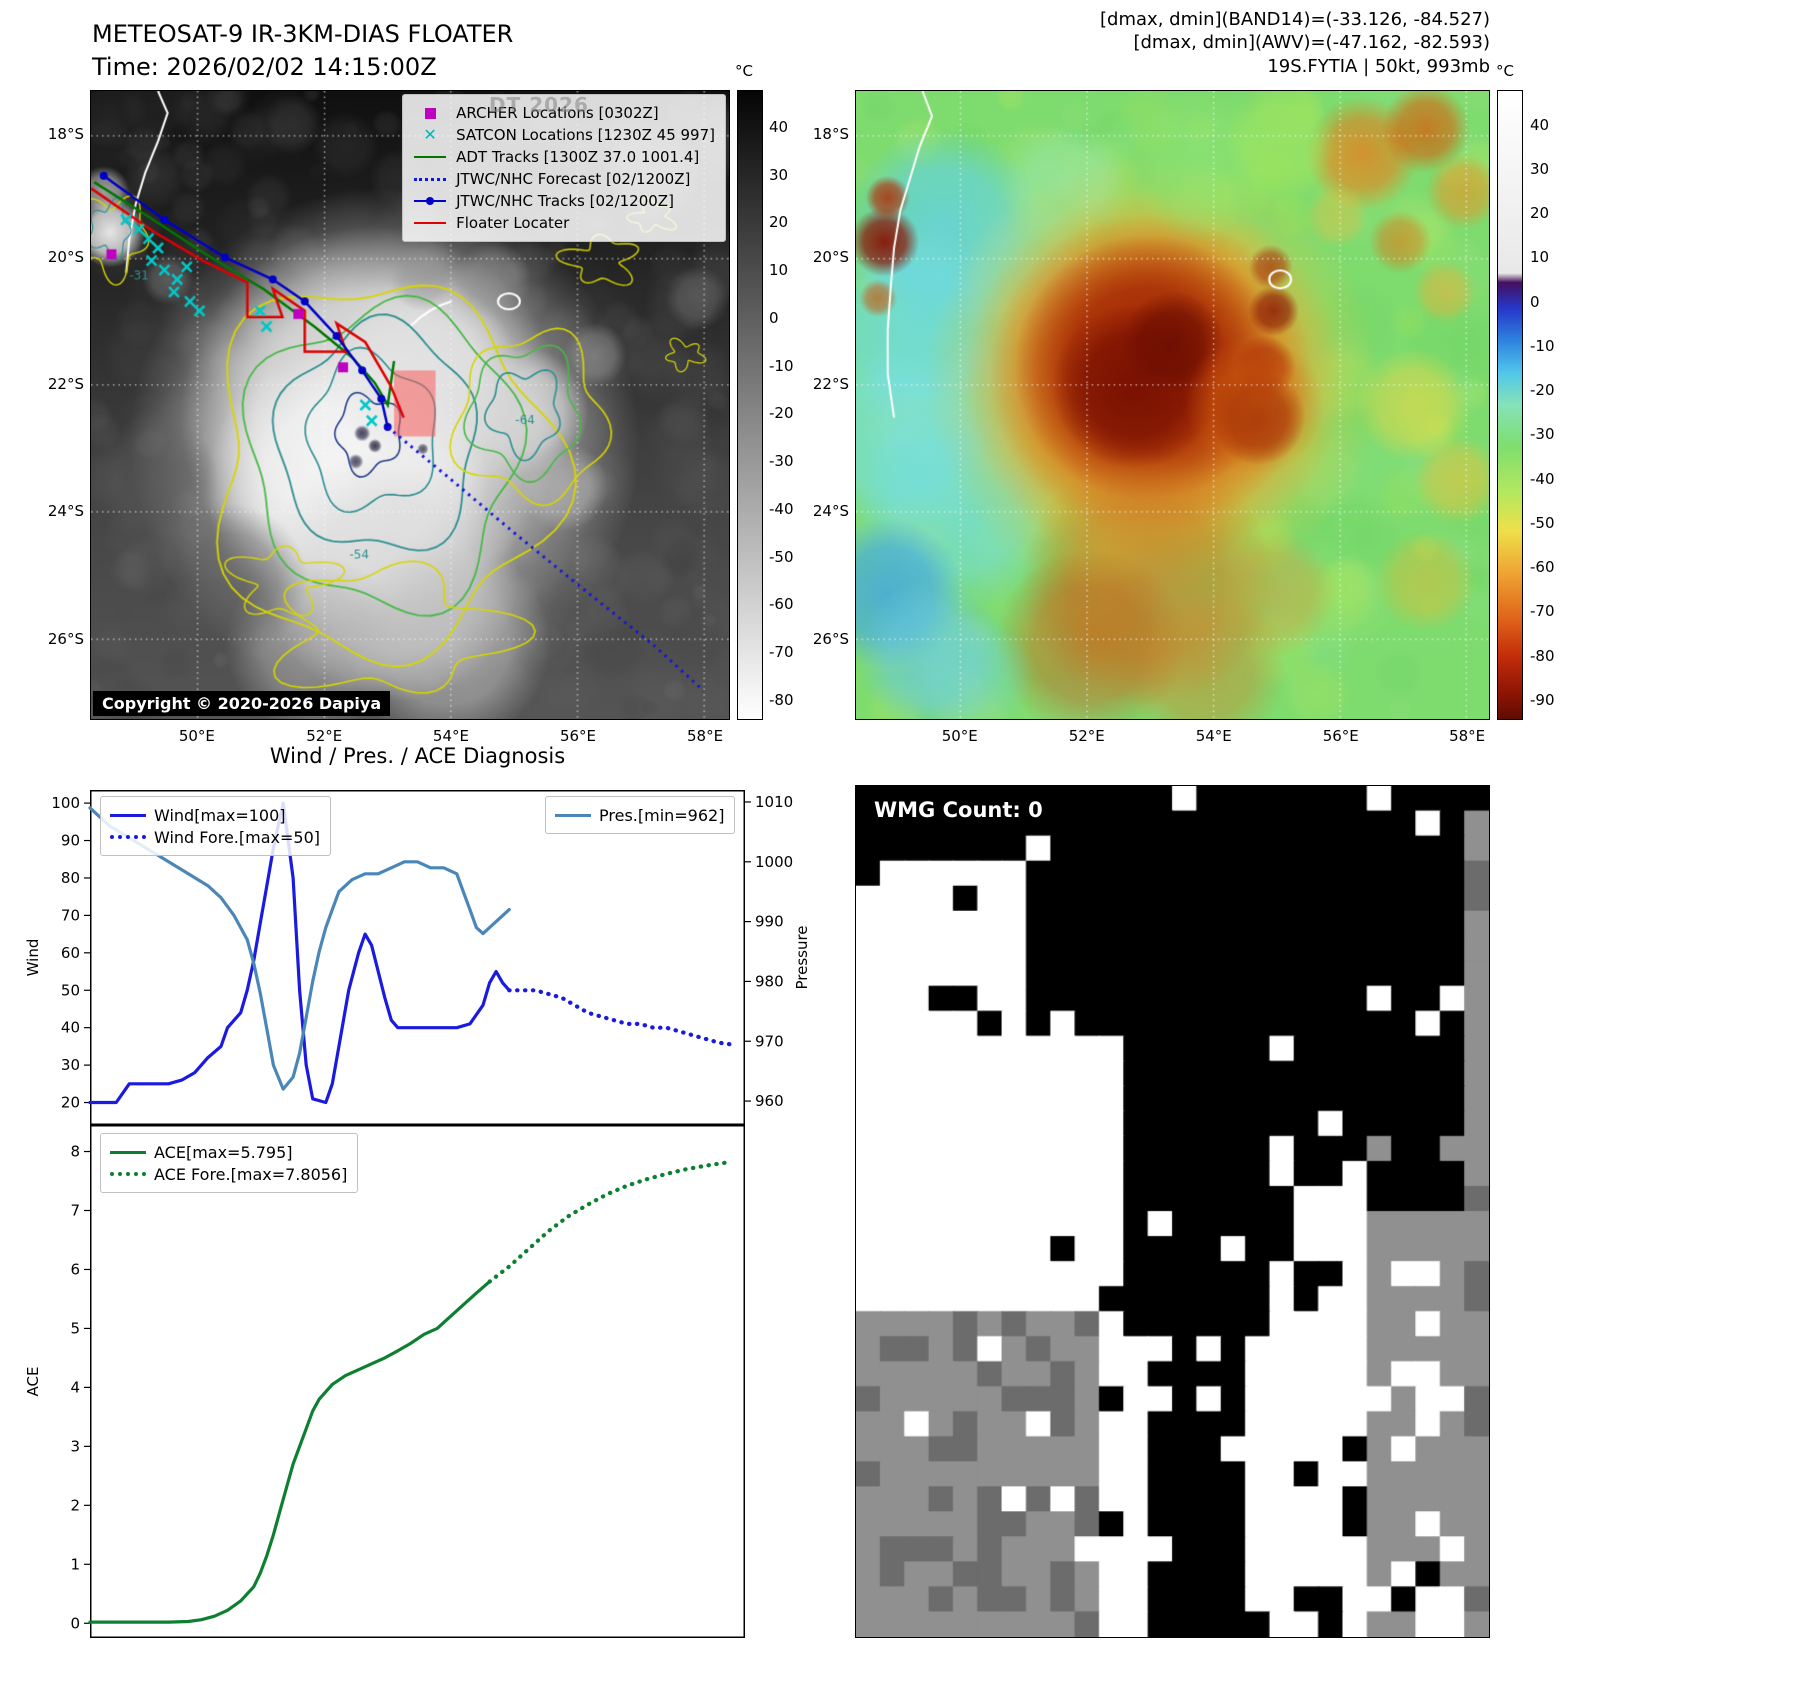 This screenshot has height=1690, width=1797. Describe the element at coordinates (573, 179) in the screenshot. I see `ir-legend-label: JTWC/NHC Forecast [02/1200Z]` at that location.